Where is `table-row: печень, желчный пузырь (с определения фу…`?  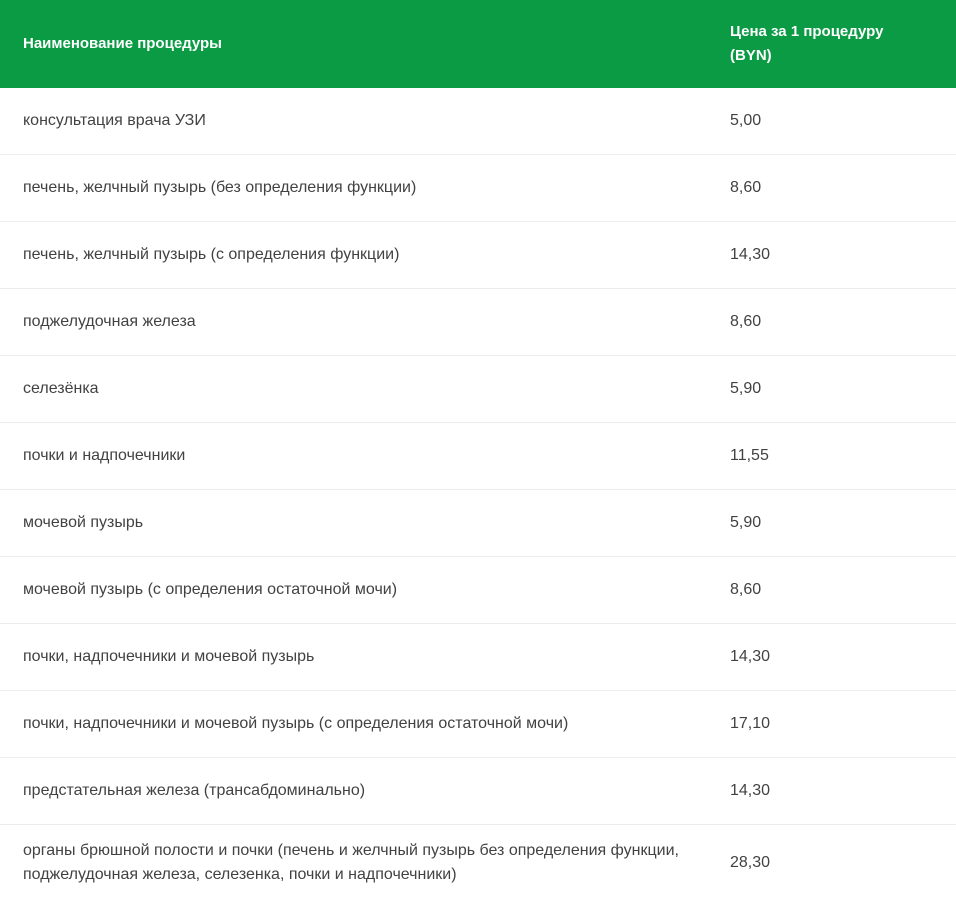
table-row: печень, желчный пузырь (с определения фу… is located at coordinates (478, 255).